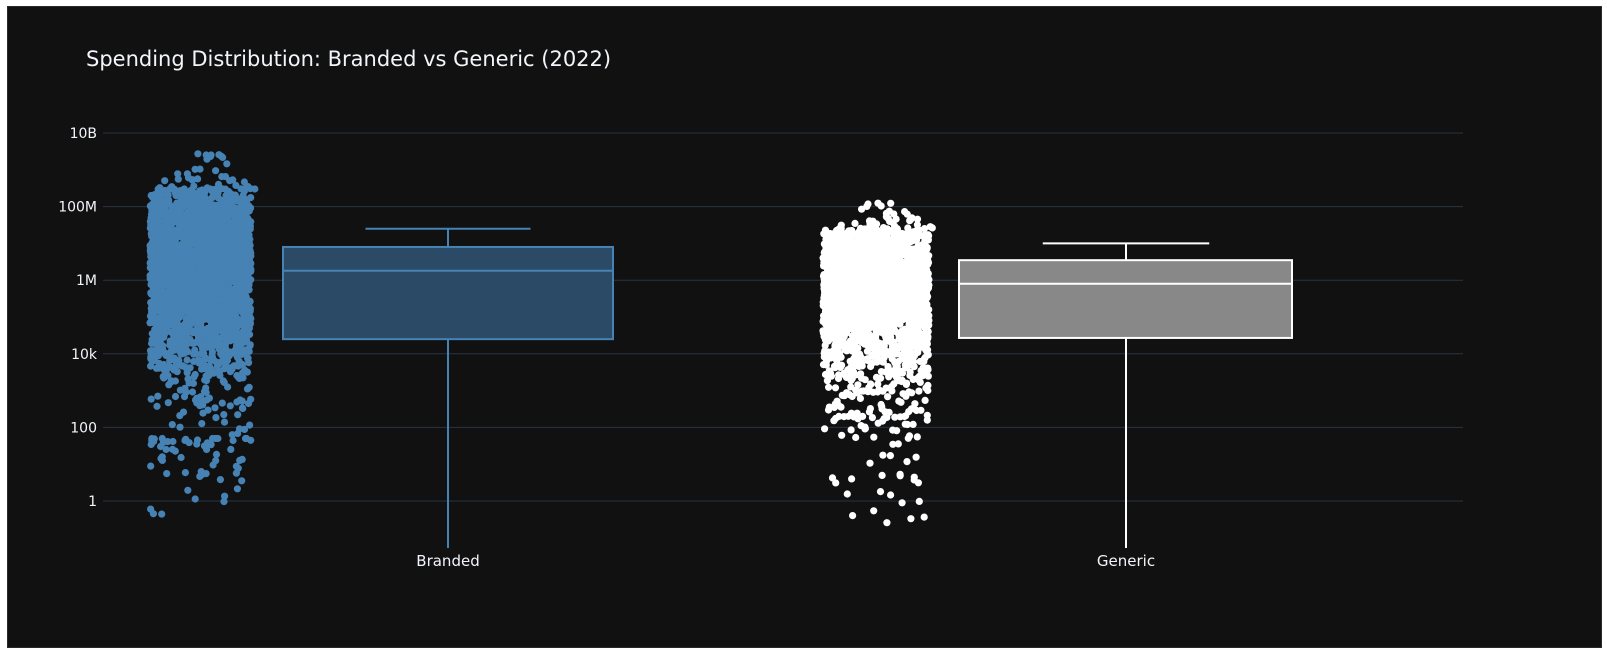 The width and height of the screenshot is (1607, 668). What do you see at coordinates (83, 134) in the screenshot?
I see `y-tick-label-5: 10B` at bounding box center [83, 134].